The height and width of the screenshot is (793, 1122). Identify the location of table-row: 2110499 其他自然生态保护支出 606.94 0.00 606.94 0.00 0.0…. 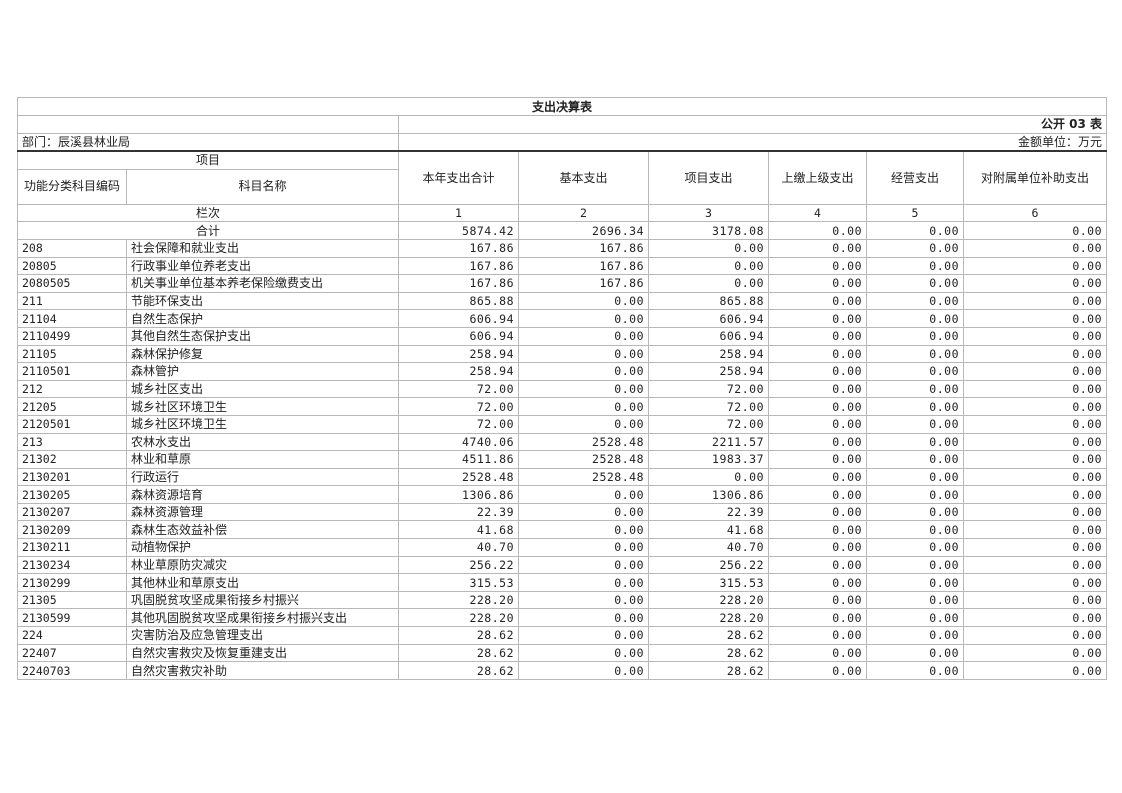
(562, 336).